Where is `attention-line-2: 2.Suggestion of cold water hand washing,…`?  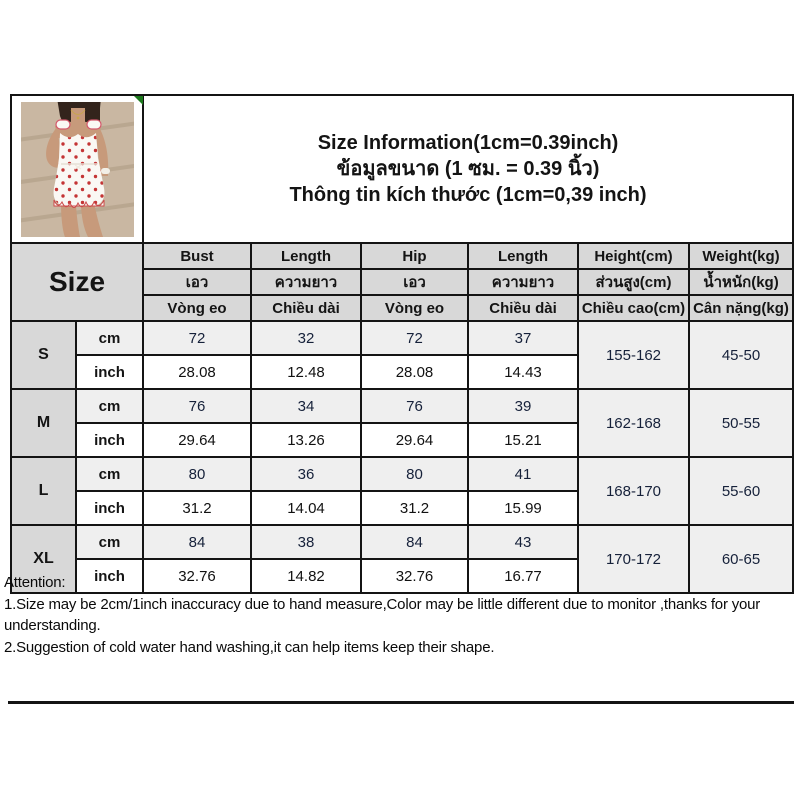 attention-line-2: 2.Suggestion of cold water hand washing,… is located at coordinates (249, 647).